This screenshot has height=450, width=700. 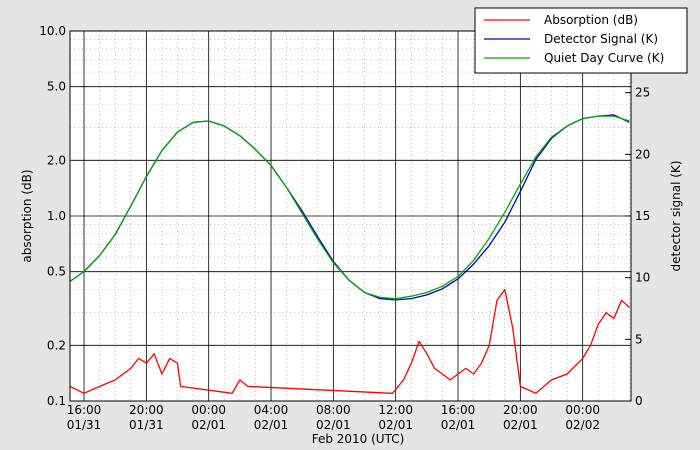 What do you see at coordinates (56, 345) in the screenshot?
I see `y-left-tick-label: 0.2` at bounding box center [56, 345].